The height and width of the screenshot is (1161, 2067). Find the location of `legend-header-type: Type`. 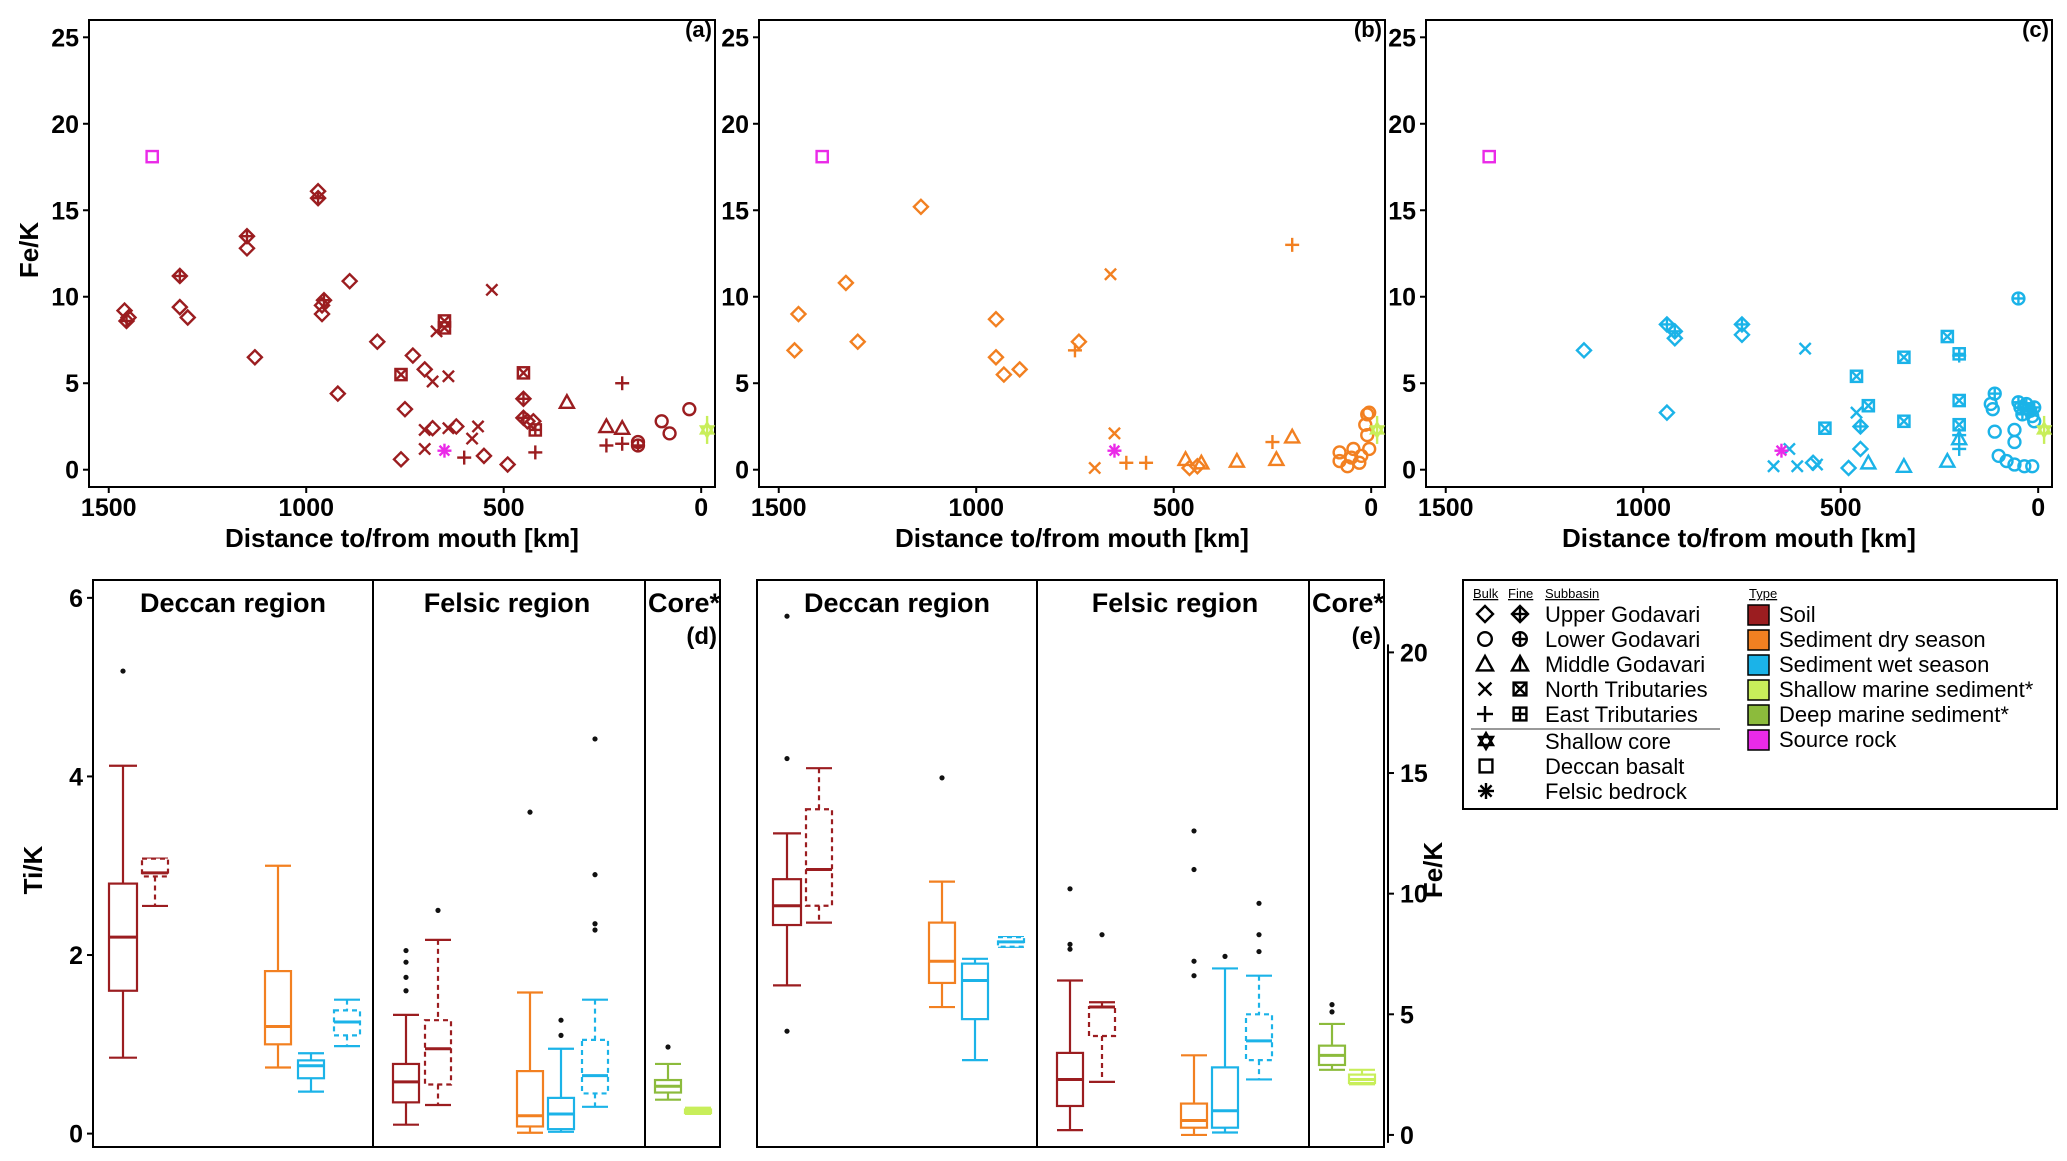

legend-header-type: Type is located at coordinates (1763, 593).